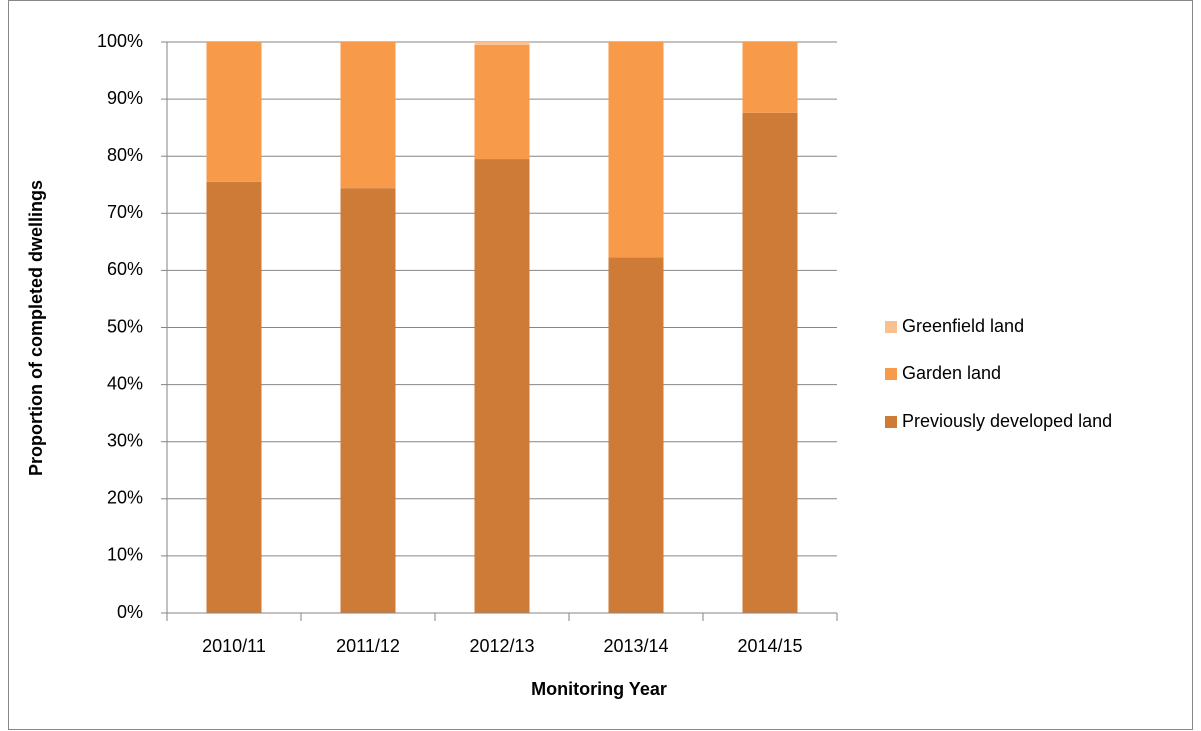  What do you see at coordinates (130, 612) in the screenshot?
I see `y-tick-label: 0%` at bounding box center [130, 612].